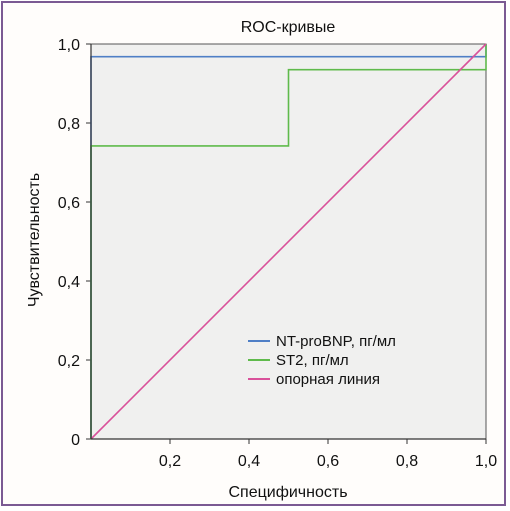  What do you see at coordinates (288, 27) in the screenshot?
I see `chart-title: ROC-кривые` at bounding box center [288, 27].